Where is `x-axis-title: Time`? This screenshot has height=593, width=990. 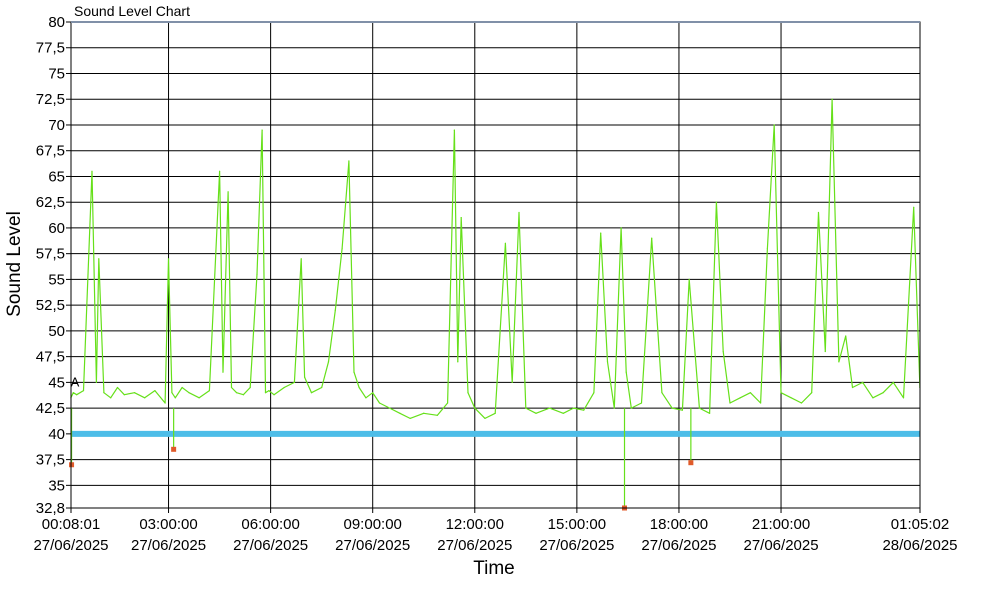 x-axis-title: Time is located at coordinates (494, 568).